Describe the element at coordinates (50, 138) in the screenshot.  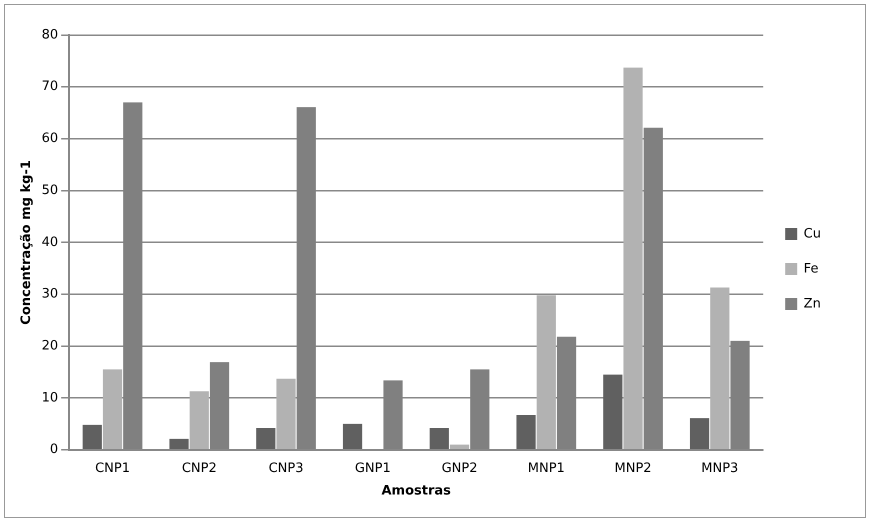
I see `y-tick-label: 60` at that location.